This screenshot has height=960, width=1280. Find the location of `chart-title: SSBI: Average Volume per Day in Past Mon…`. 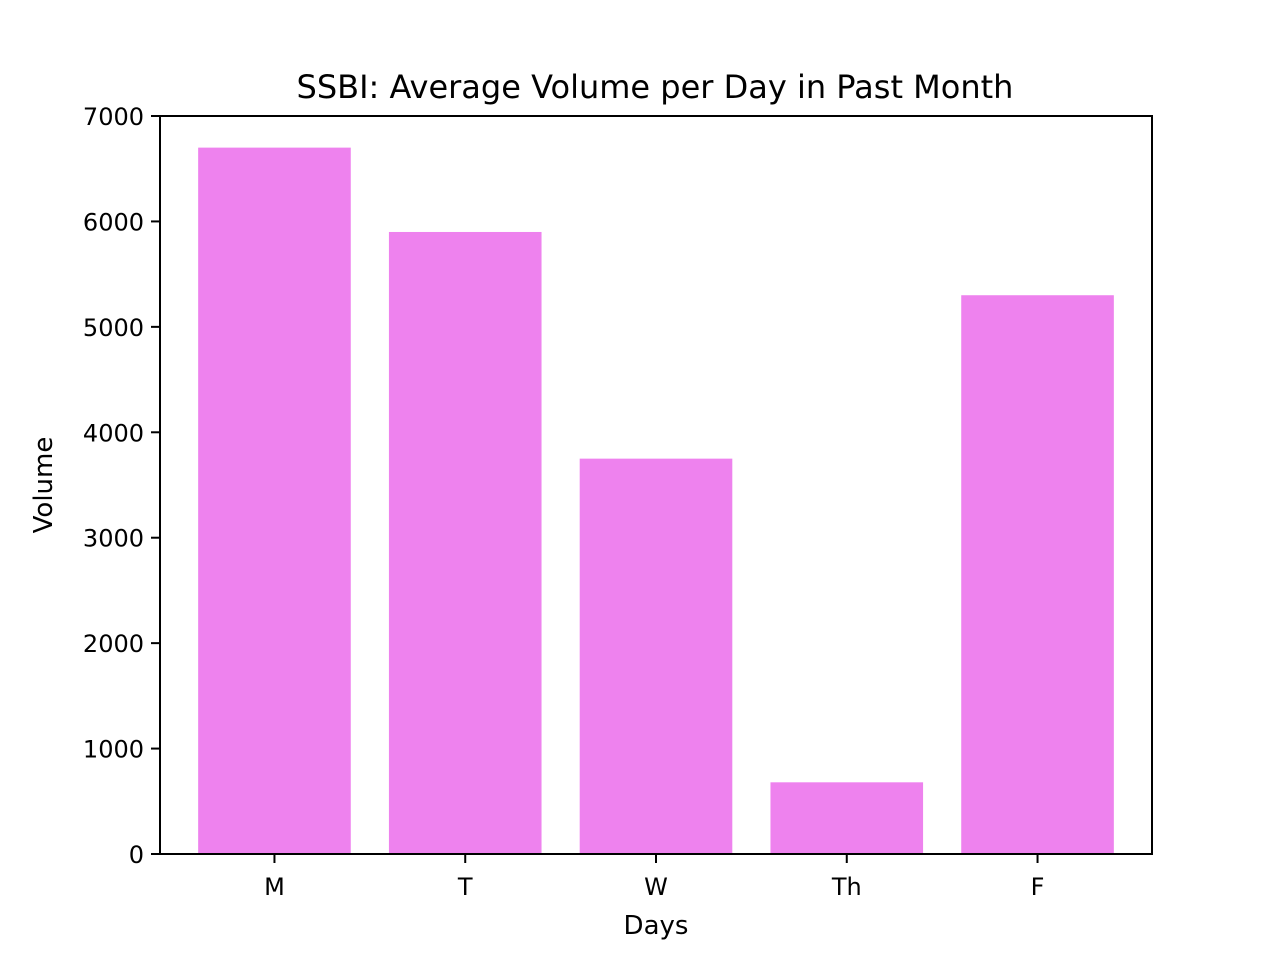

chart-title: SSBI: Average Volume per Day in Past Mon… is located at coordinates (655, 87).